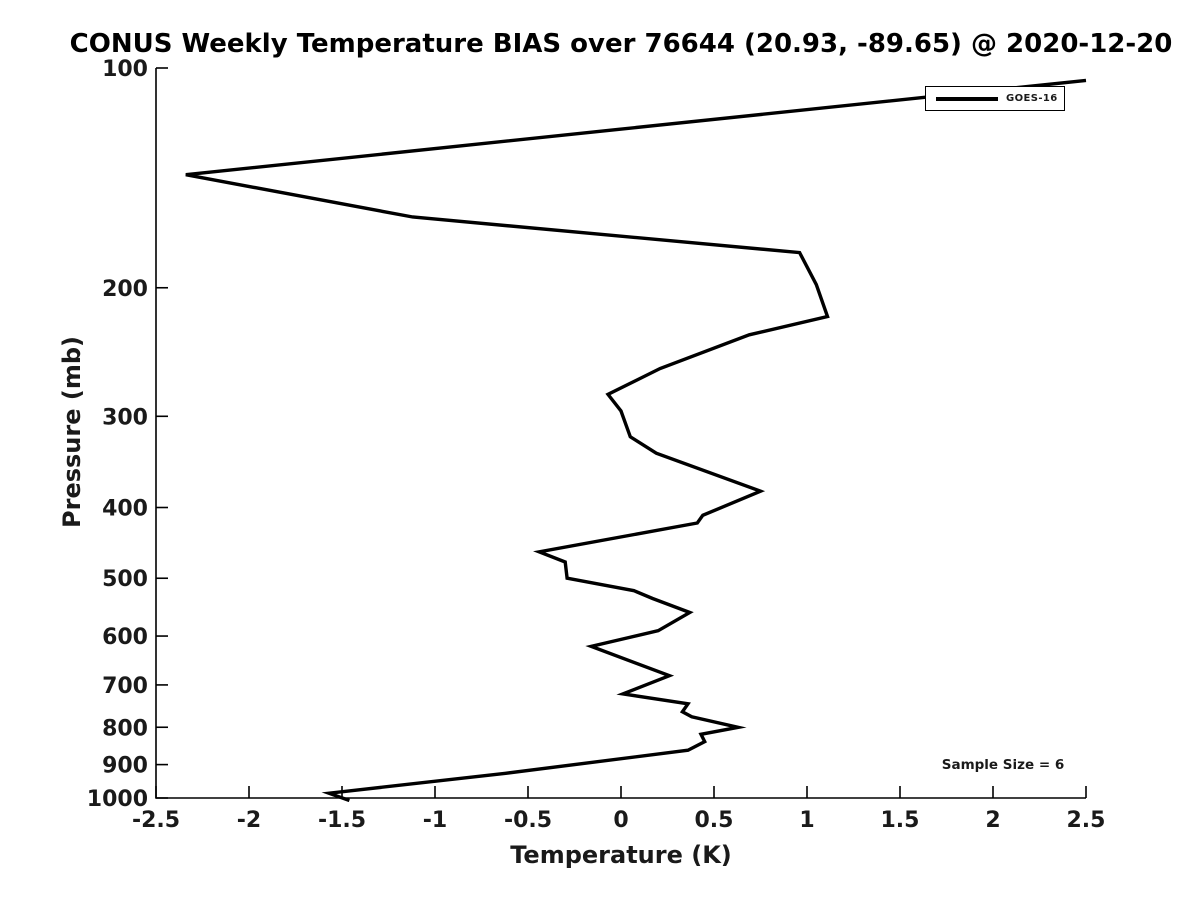 This screenshot has width=1200, height=900. Describe the element at coordinates (249, 820) in the screenshot. I see `x-tick-label: -2` at that location.